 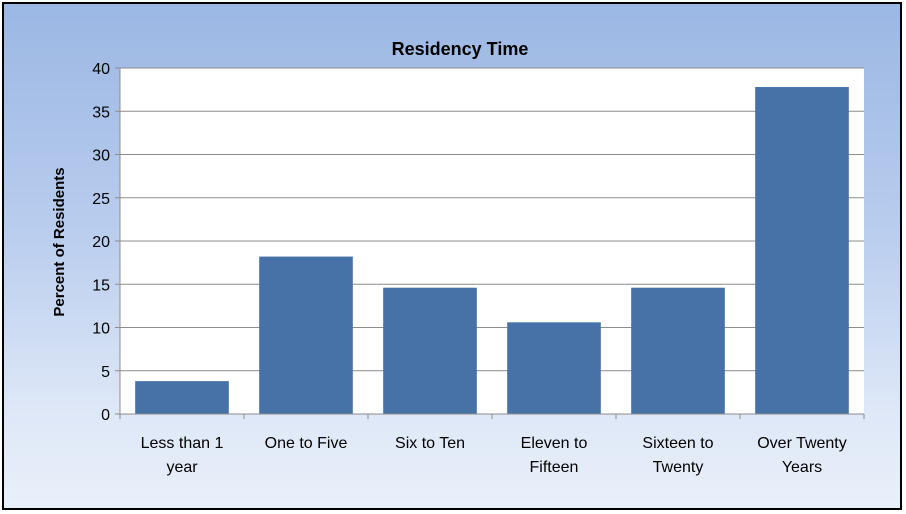 I want to click on y-tick-label: 30, so click(x=101, y=156).